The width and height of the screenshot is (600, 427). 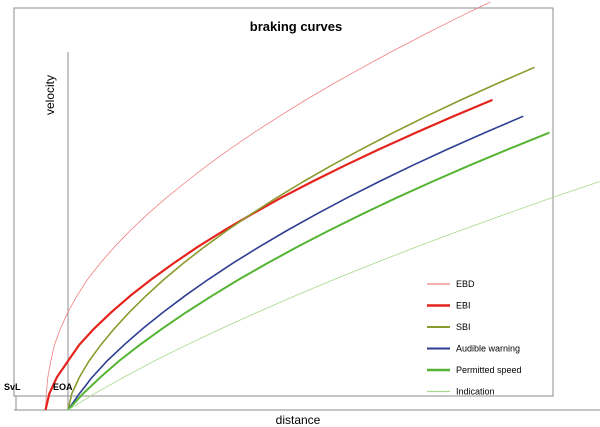 I want to click on legend-label-audible-warning: Audible warning, so click(x=488, y=349).